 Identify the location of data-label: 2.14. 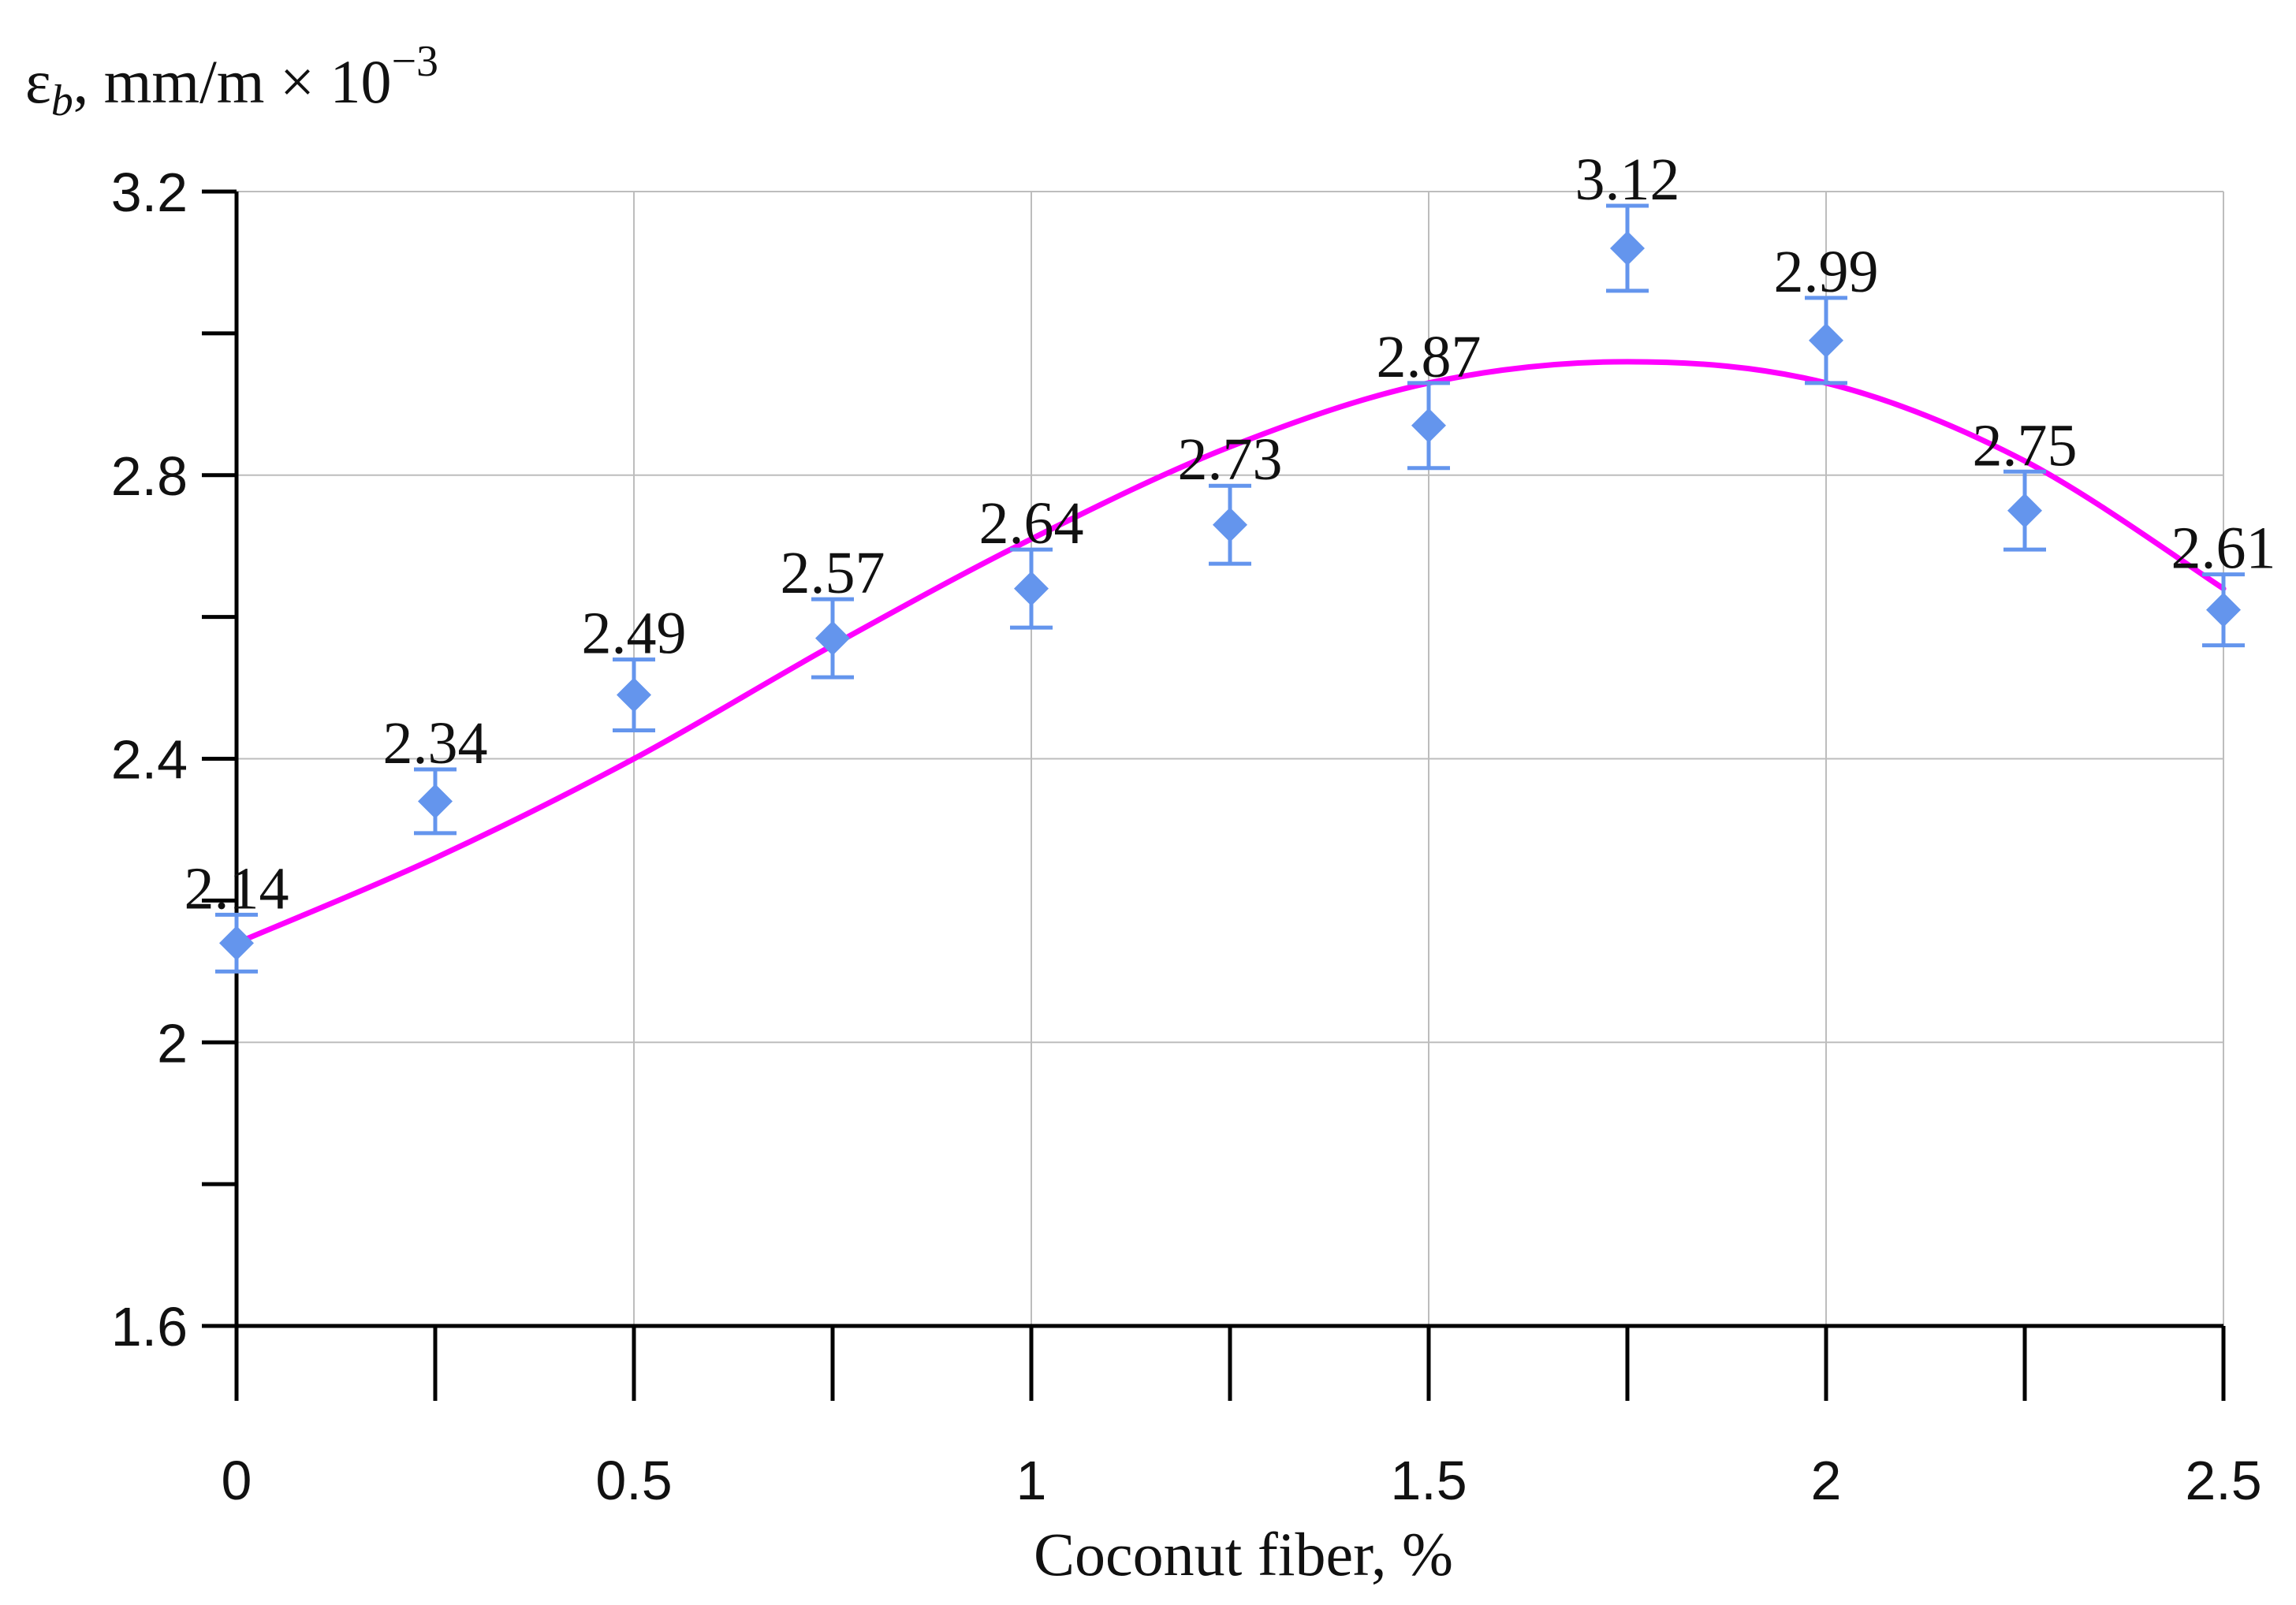
(236, 888).